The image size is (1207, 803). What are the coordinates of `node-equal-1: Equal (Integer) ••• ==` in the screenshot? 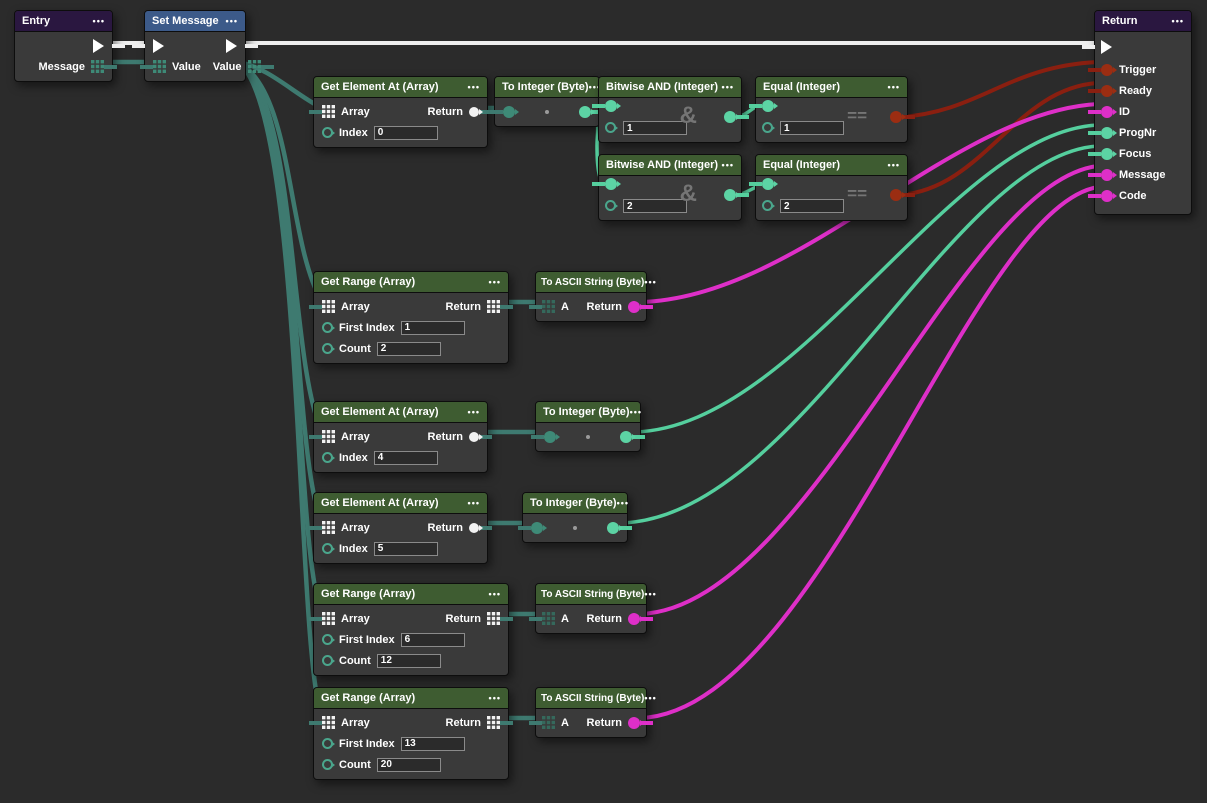 It's located at (832, 109).